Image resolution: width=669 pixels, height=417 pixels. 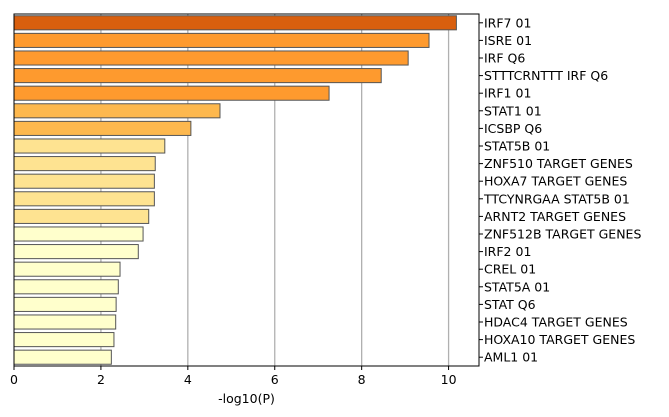 I want to click on category-label: STAT5B 01, so click(x=517, y=146).